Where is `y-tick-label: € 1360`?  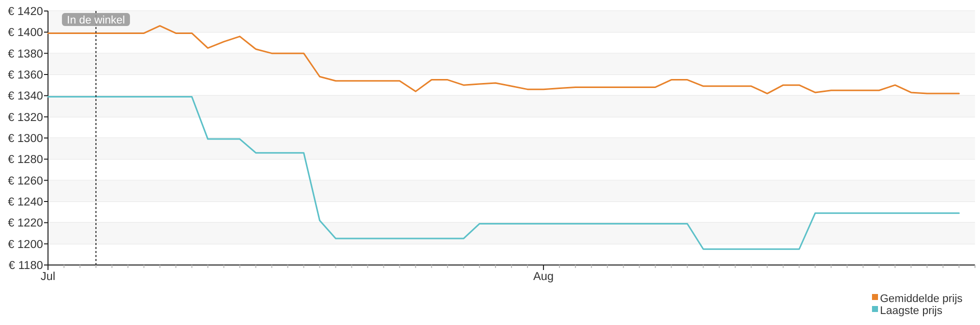
y-tick-label: € 1360 is located at coordinates (25, 76).